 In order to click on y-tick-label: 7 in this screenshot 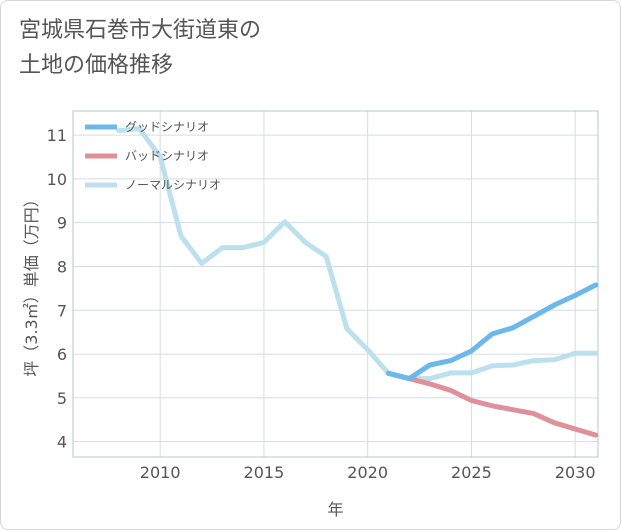, I will do `click(62, 310)`.